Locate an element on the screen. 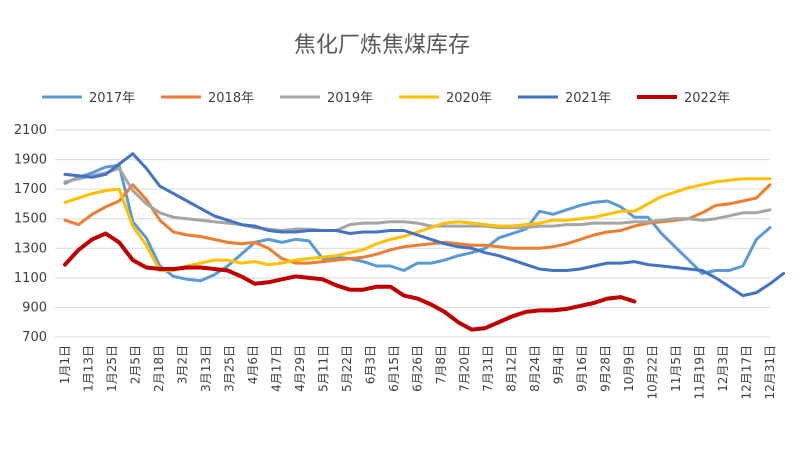  legend-label: 2020年 is located at coordinates (469, 98).